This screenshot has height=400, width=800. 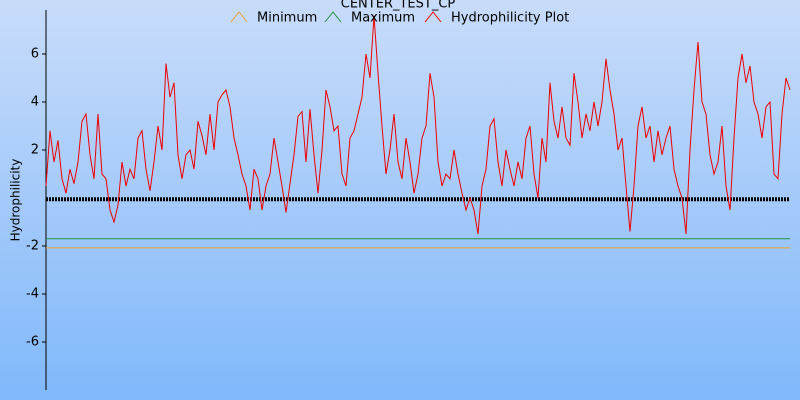 What do you see at coordinates (287, 18) in the screenshot?
I see `legend-label: Minimum` at bounding box center [287, 18].